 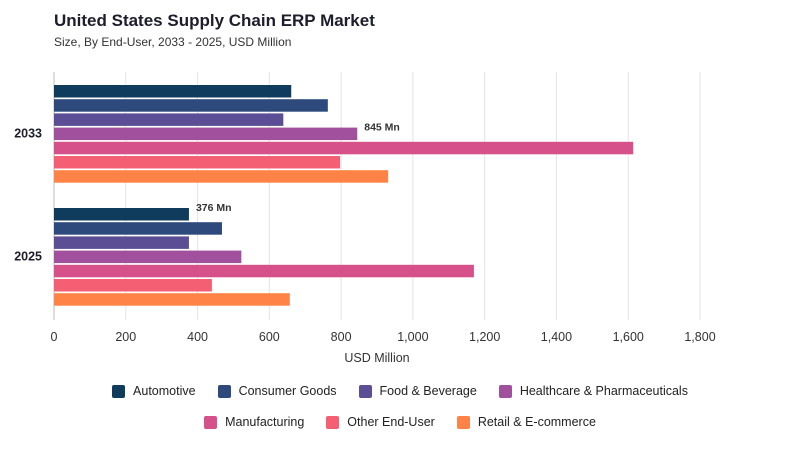 What do you see at coordinates (536, 422) in the screenshot?
I see `legend-label: Retail & E-commerce` at bounding box center [536, 422].